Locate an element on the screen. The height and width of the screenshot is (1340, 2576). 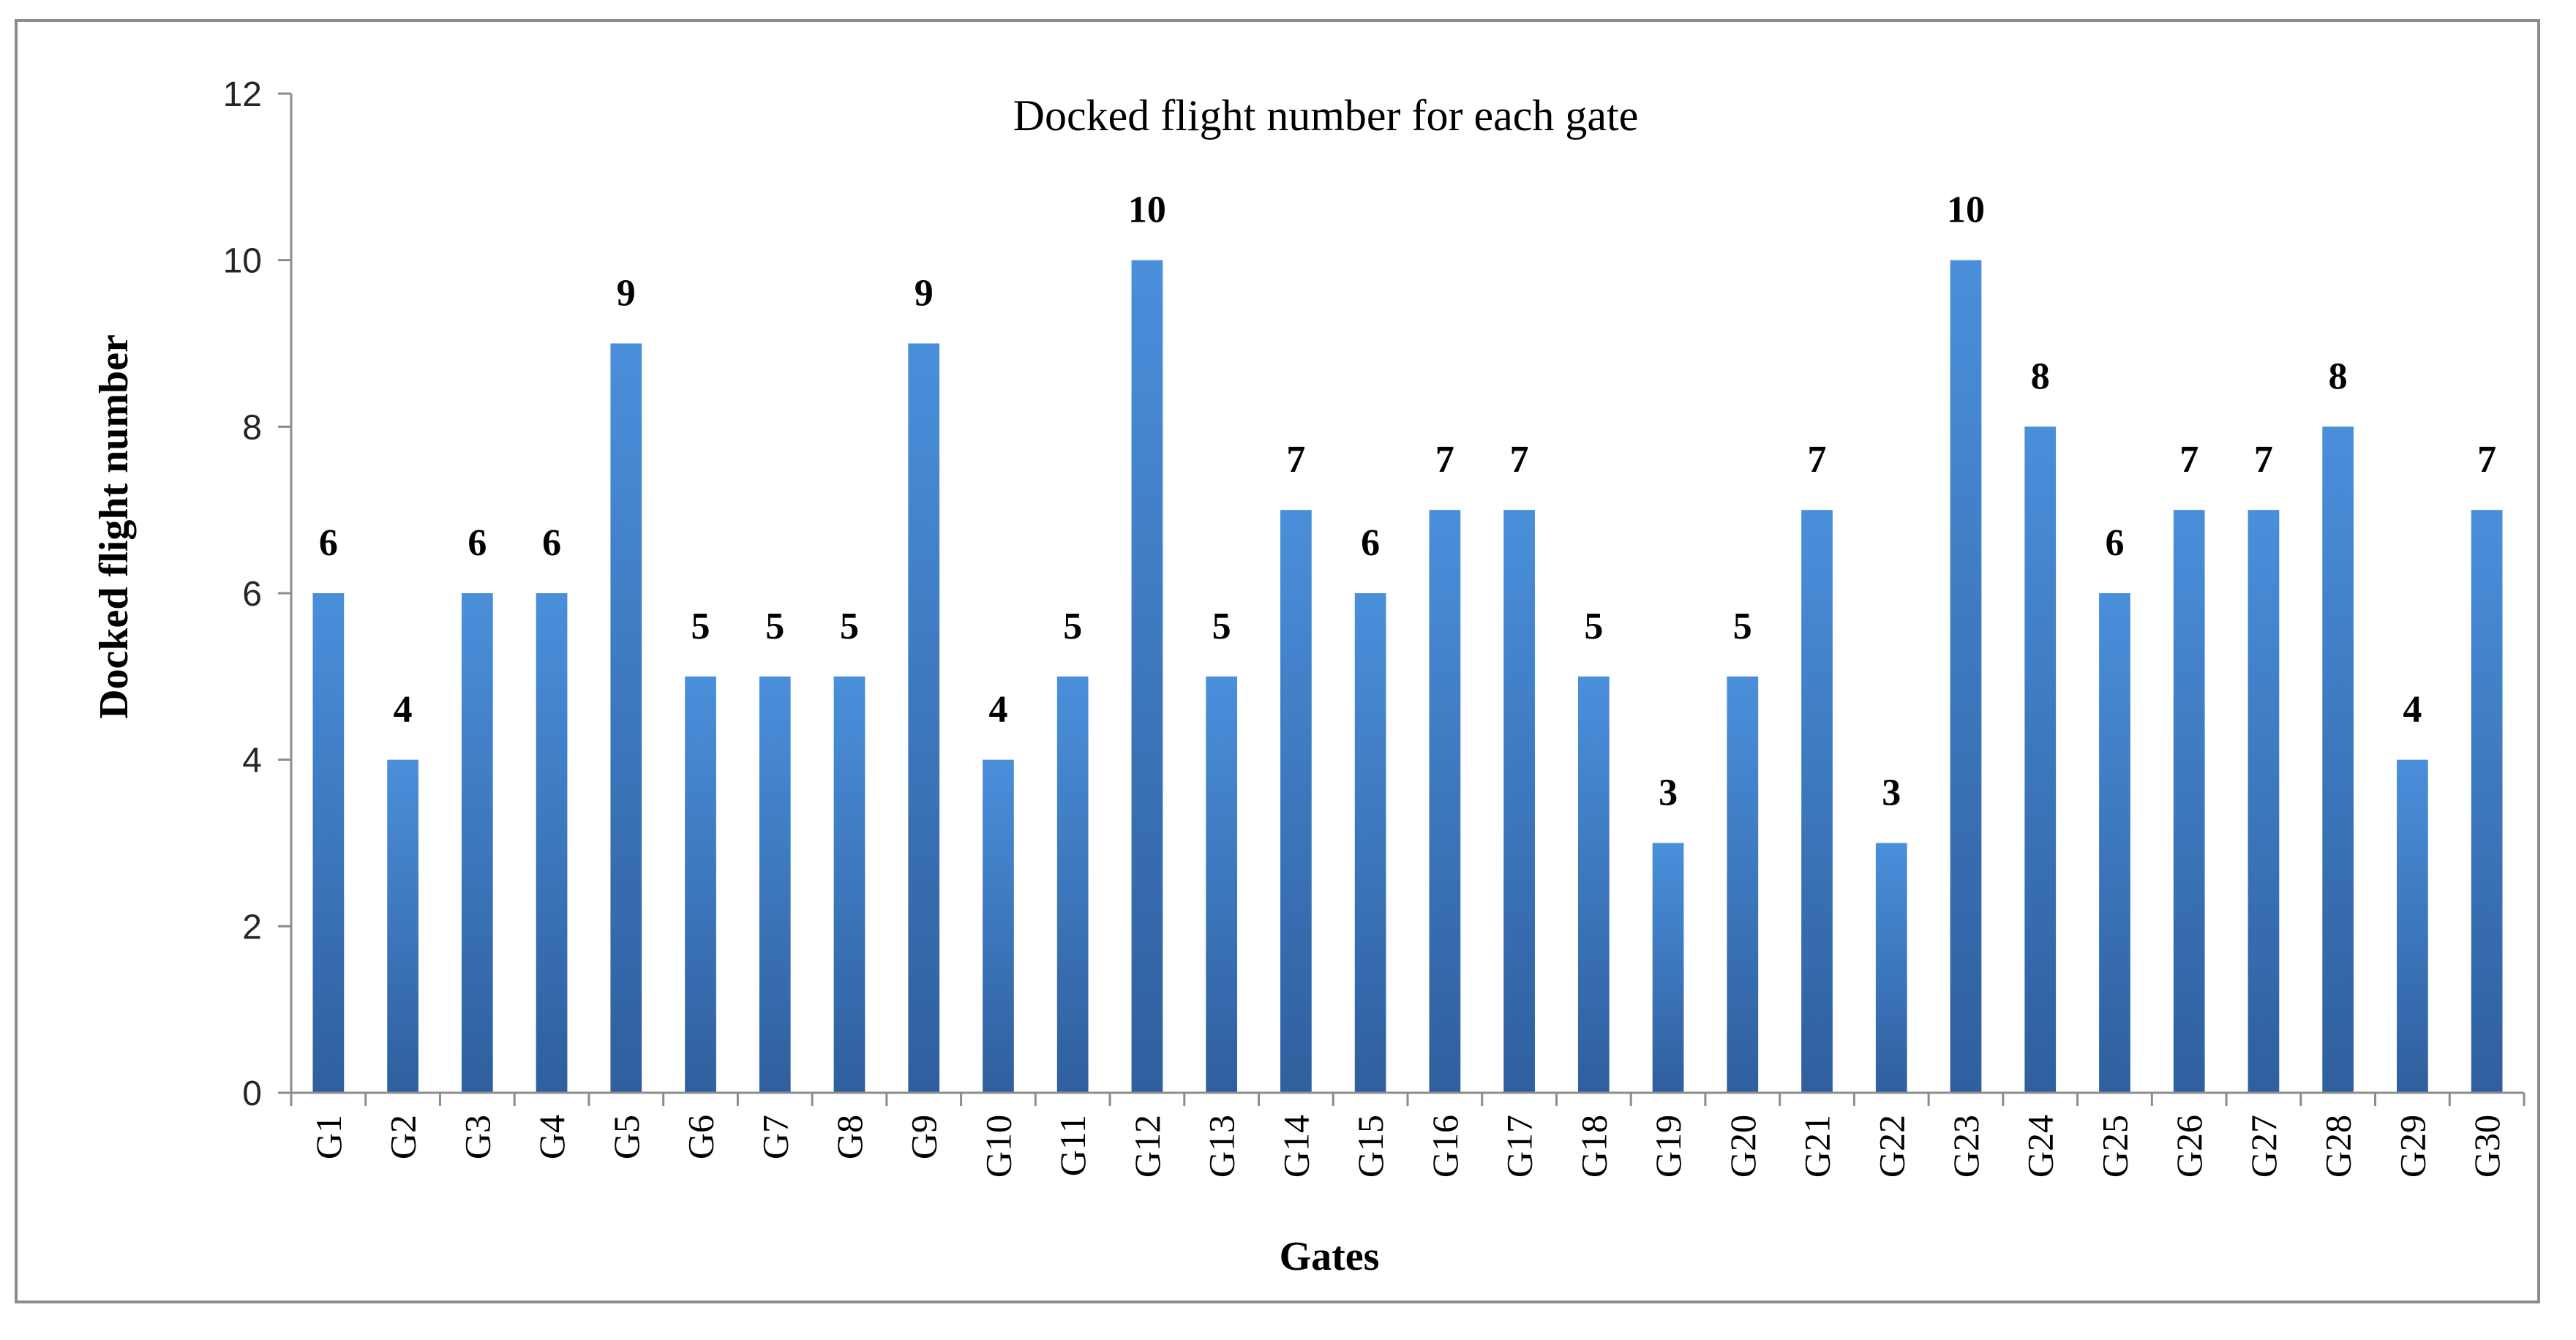
x-tick-label-g1: G1 is located at coordinates (329, 1137).